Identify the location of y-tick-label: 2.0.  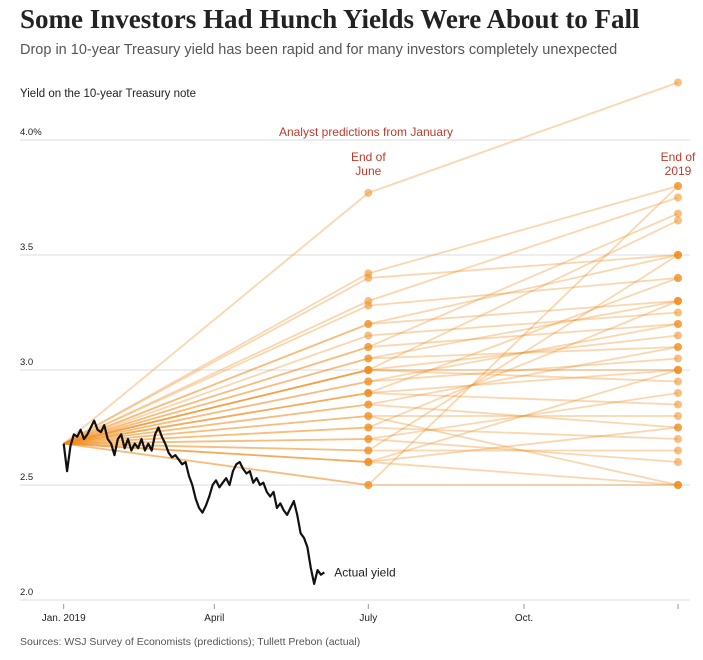
(26, 592).